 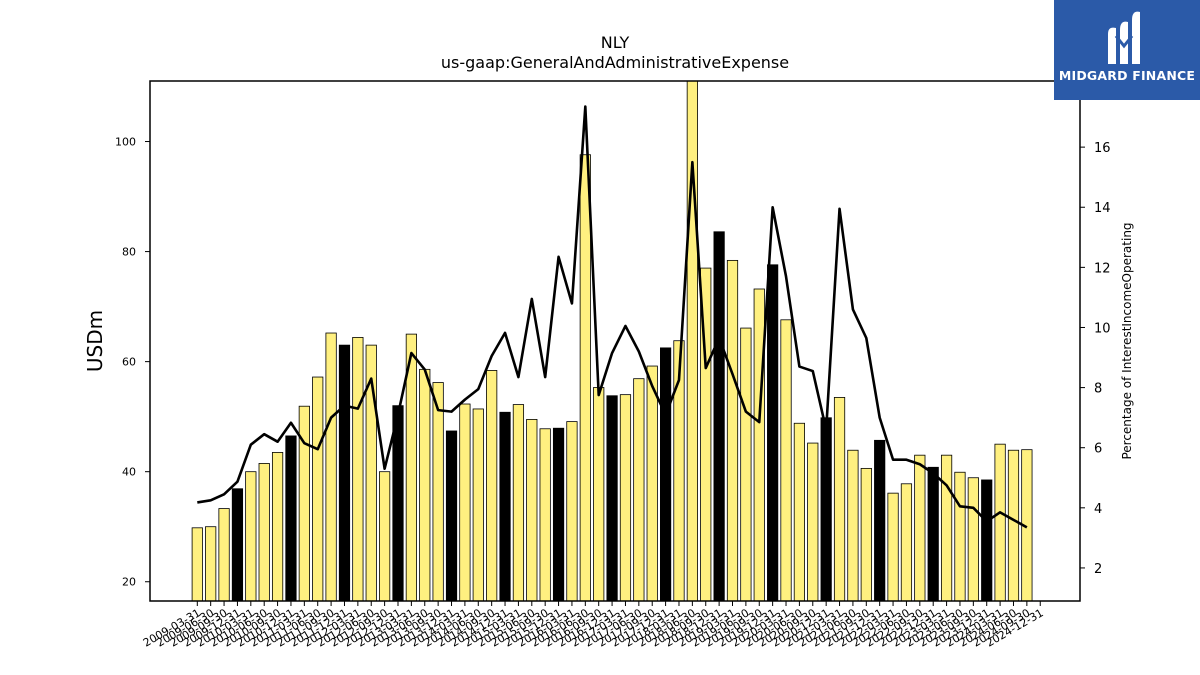 I want to click on y2-tick-label: 12, so click(x=1102, y=268).